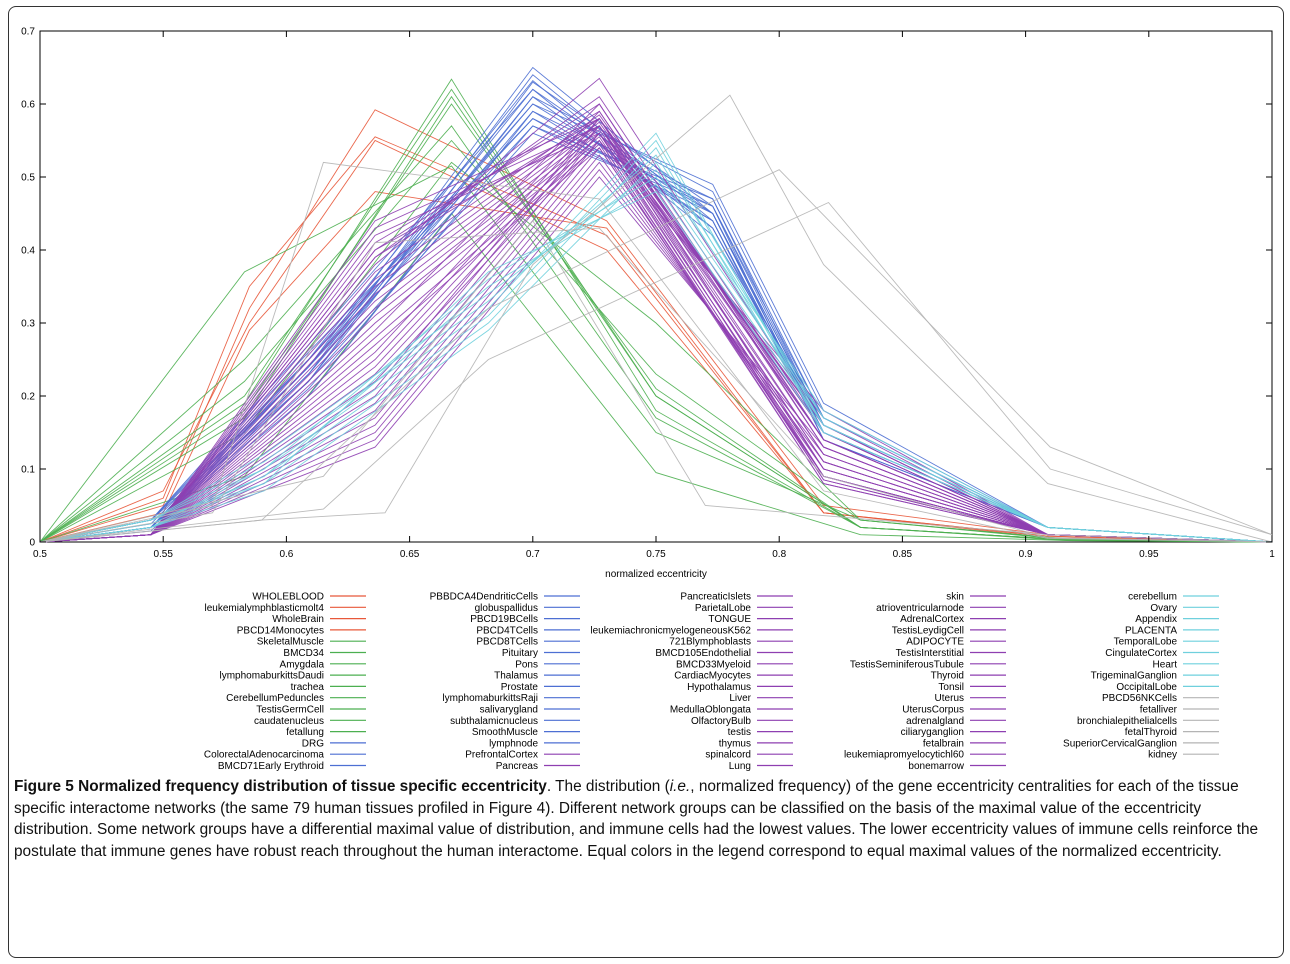  I want to click on legend-label: Ovary, so click(1163, 608).